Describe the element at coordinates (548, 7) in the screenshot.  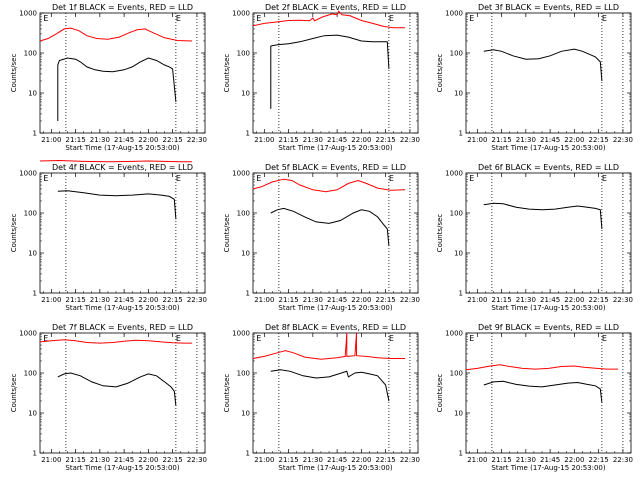
I see `chart-title: Det 3f BLACK = Events, RED = LLD` at that location.